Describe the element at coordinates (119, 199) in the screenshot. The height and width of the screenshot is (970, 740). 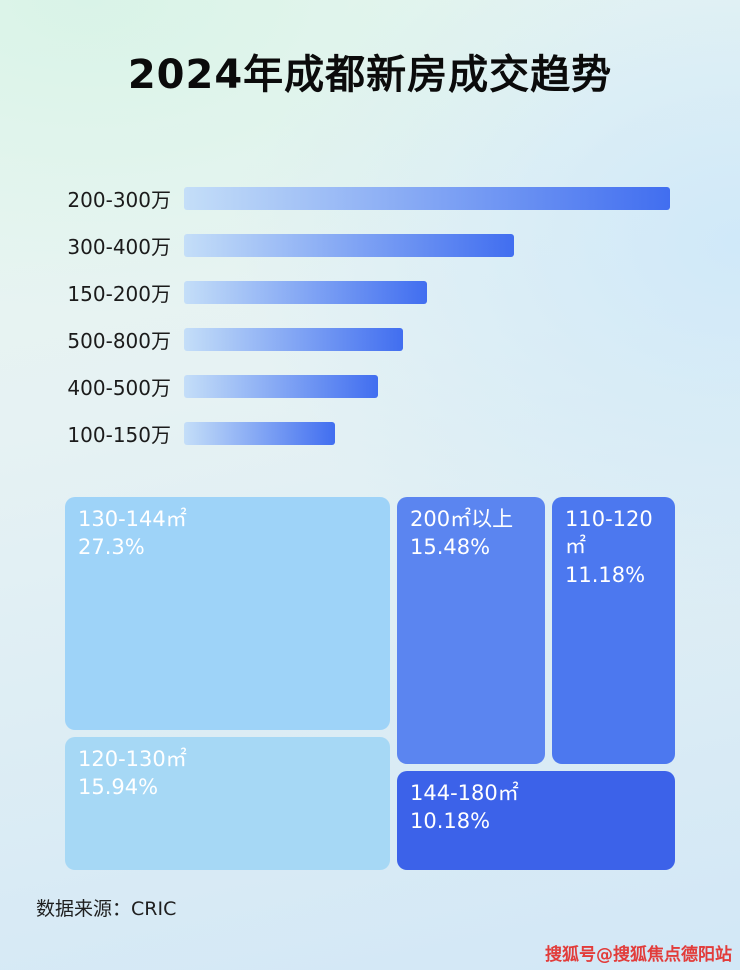
I see `bar-category-label: 200-300万` at that location.